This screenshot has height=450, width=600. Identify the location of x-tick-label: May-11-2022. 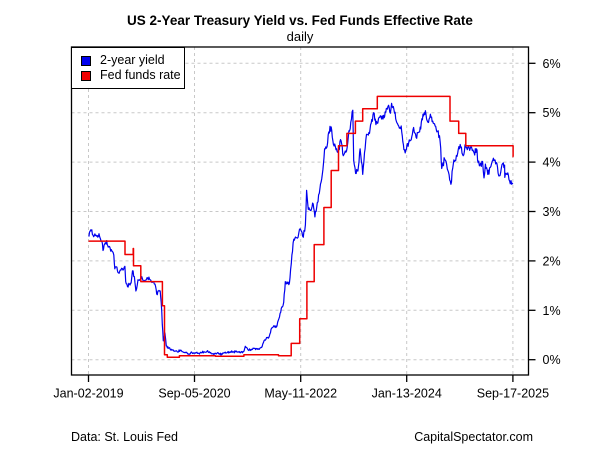
(300, 394).